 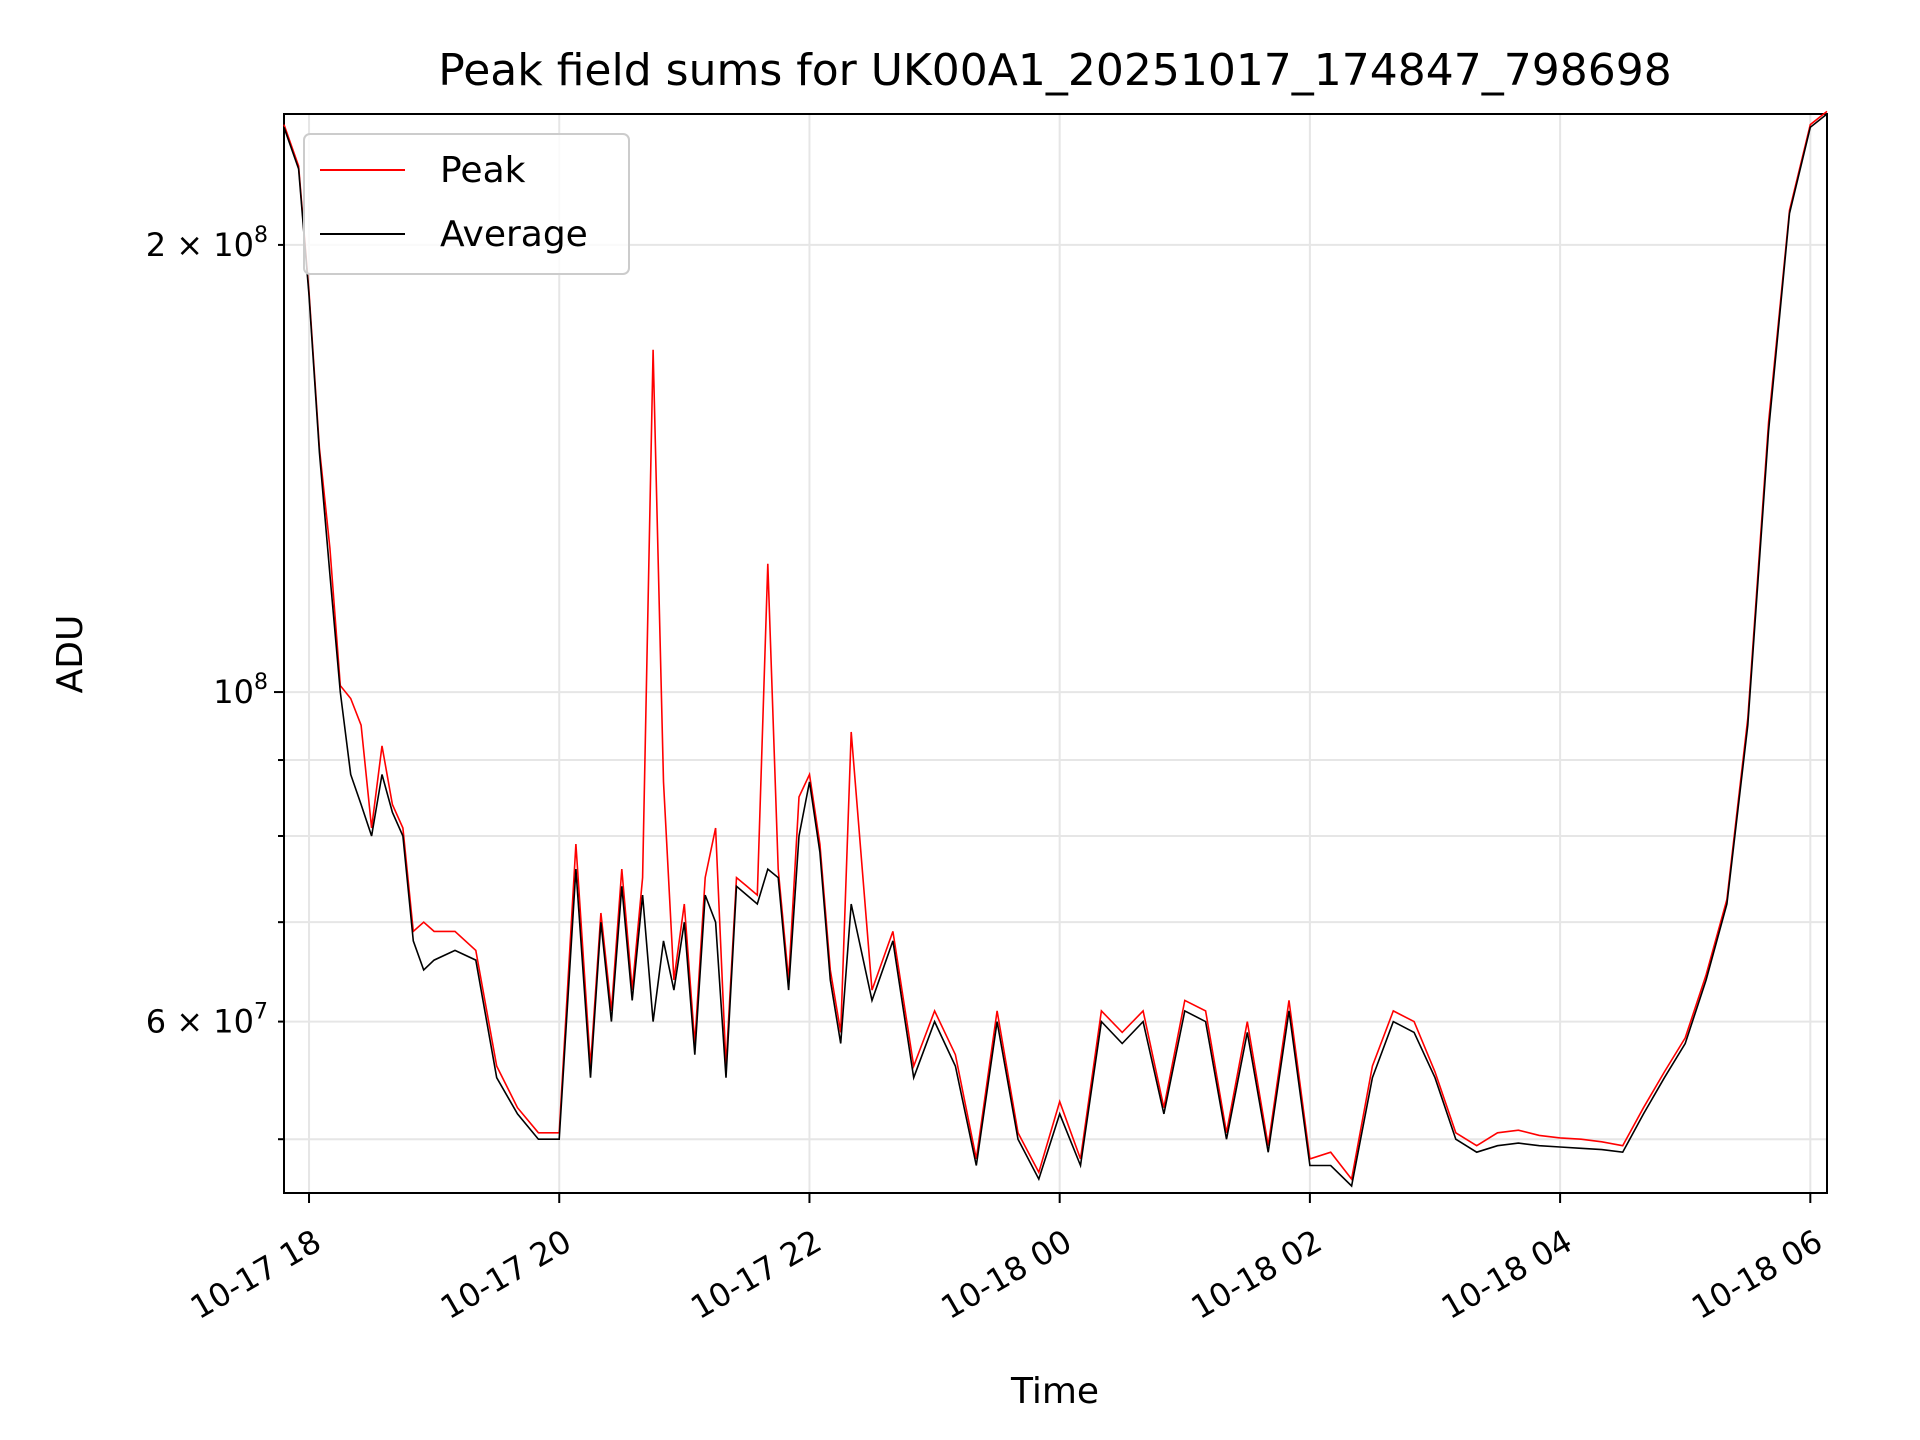 What do you see at coordinates (1257, 1274) in the screenshot?
I see `x-tick-label: 10-18 02` at bounding box center [1257, 1274].